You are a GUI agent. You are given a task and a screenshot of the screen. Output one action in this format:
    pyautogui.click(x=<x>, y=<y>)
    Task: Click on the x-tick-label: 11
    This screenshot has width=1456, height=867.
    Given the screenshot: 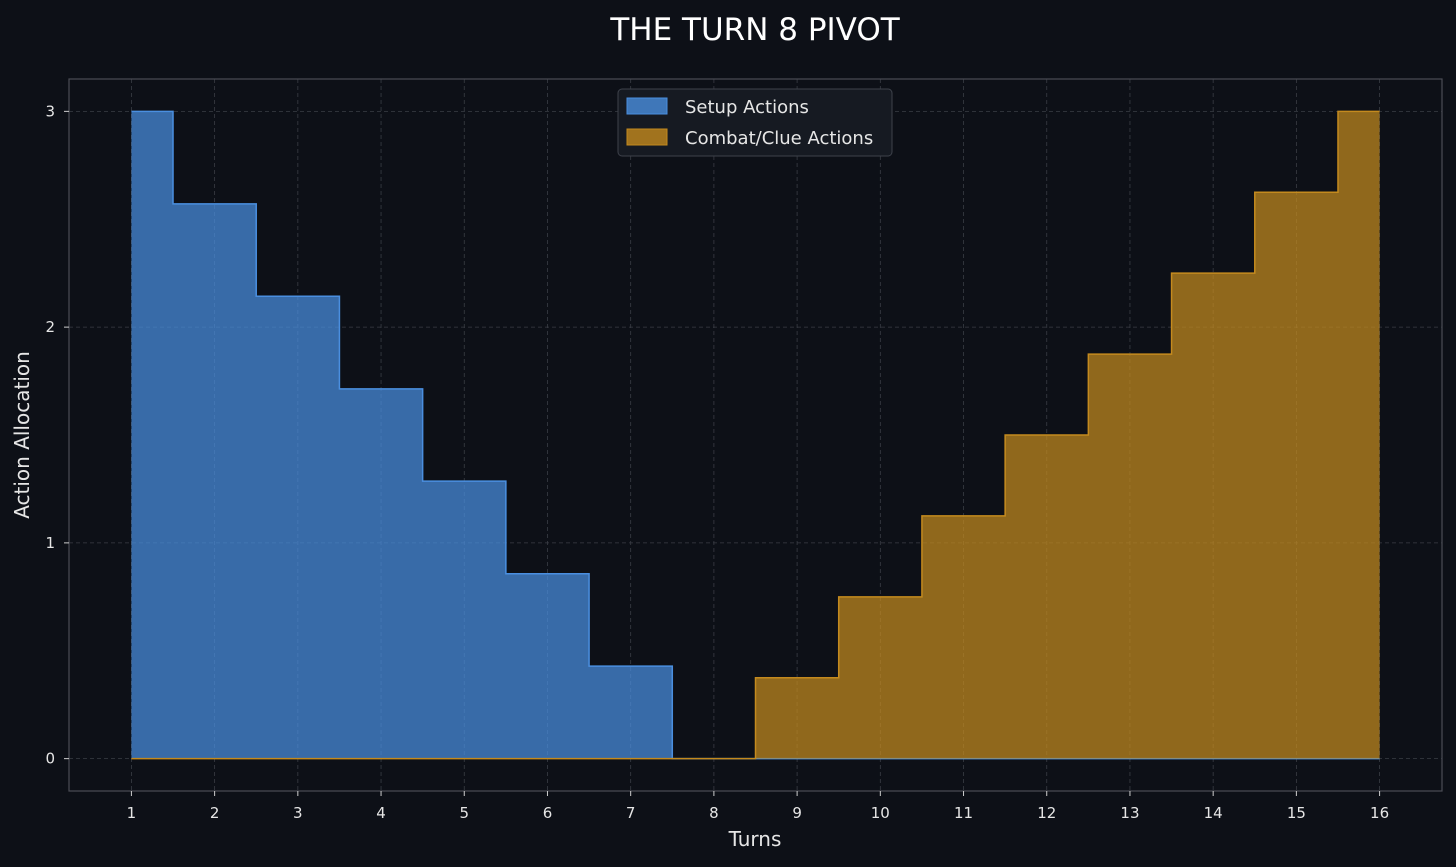 What is the action you would take?
    pyautogui.click(x=963, y=813)
    